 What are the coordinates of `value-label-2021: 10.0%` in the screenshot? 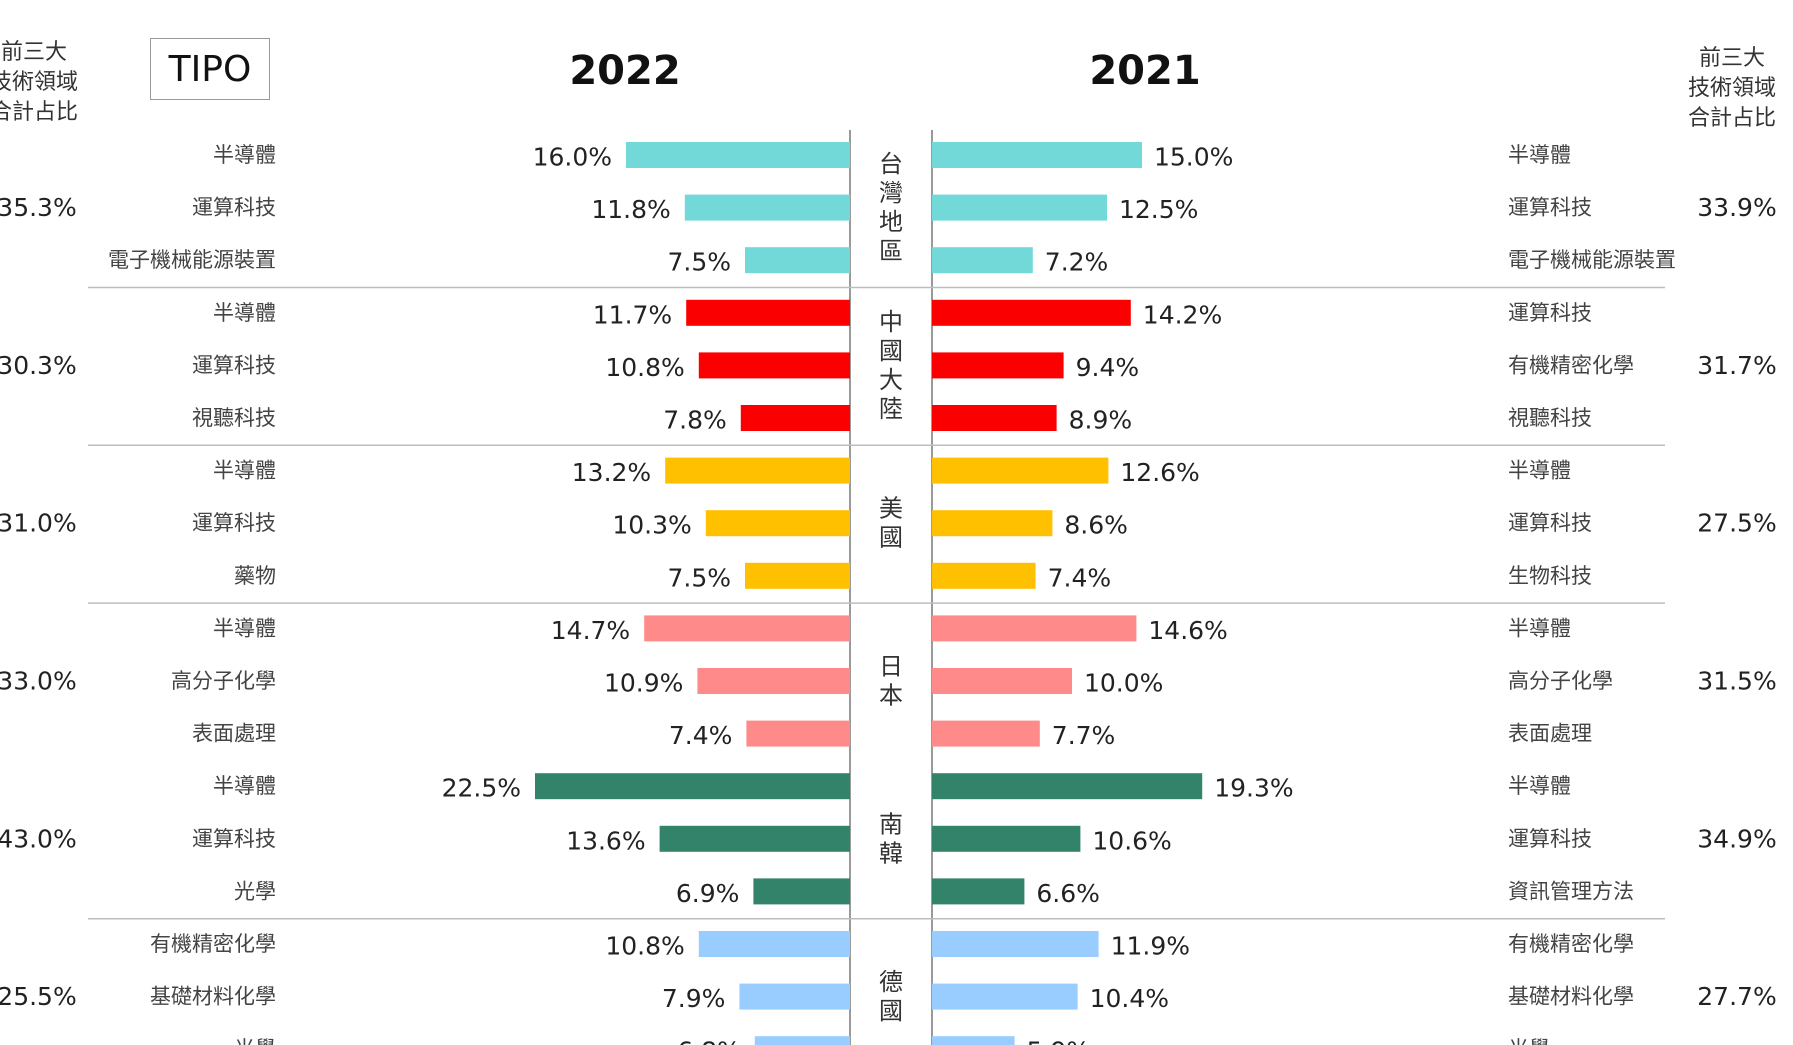 It's located at (1123, 683).